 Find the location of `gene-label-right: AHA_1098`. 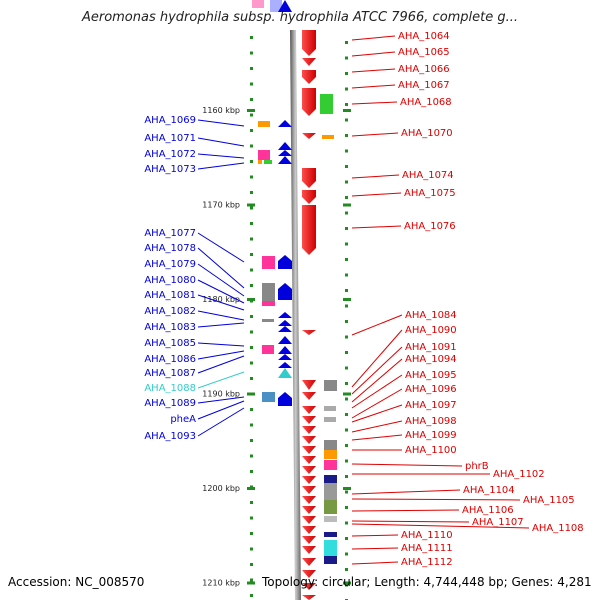

gene-label-right: AHA_1098 is located at coordinates (431, 421).